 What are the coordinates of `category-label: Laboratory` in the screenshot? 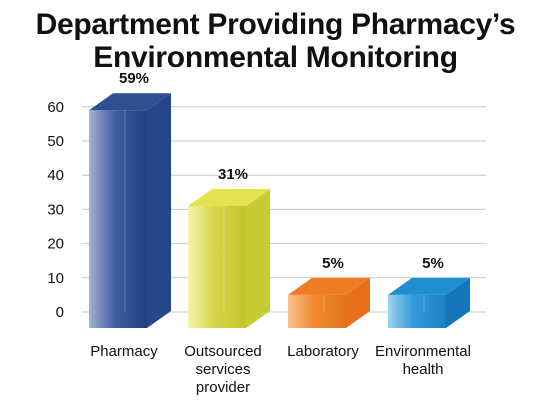 It's located at (323, 351).